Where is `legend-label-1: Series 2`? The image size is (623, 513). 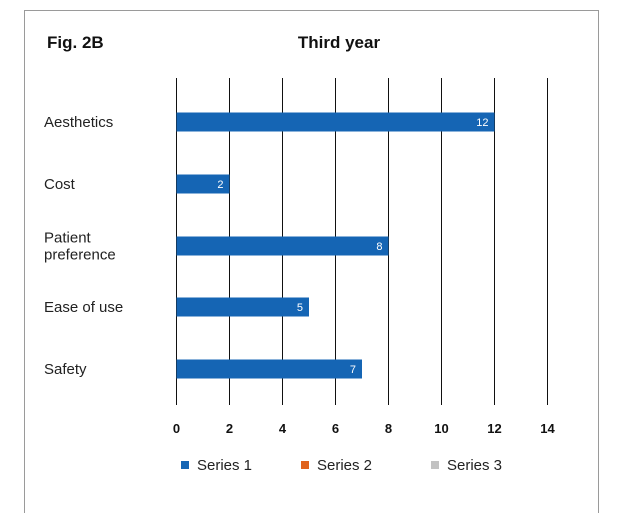 legend-label-1: Series 2 is located at coordinates (344, 465).